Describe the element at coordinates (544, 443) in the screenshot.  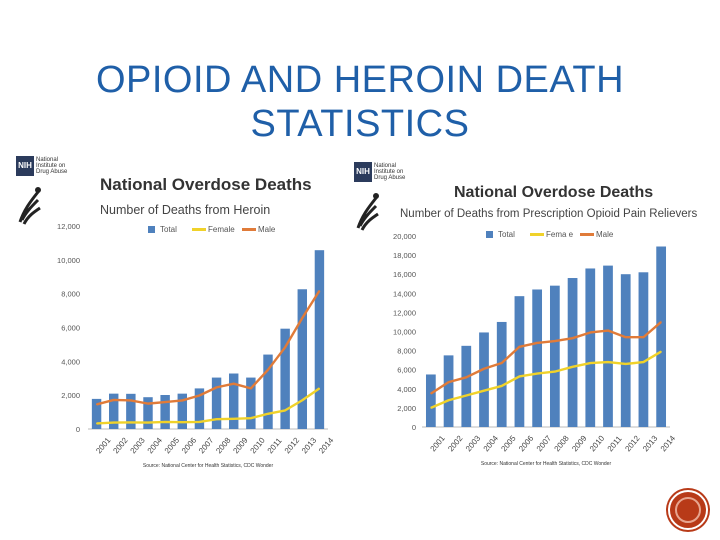
I see `x-tick-label-2007: 2007` at that location.